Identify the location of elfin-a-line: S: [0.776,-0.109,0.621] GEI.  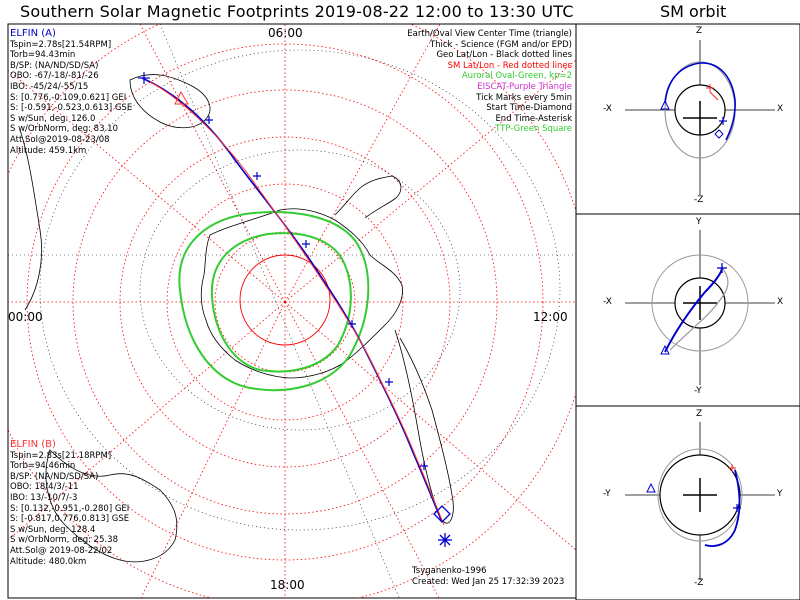
(68, 97).